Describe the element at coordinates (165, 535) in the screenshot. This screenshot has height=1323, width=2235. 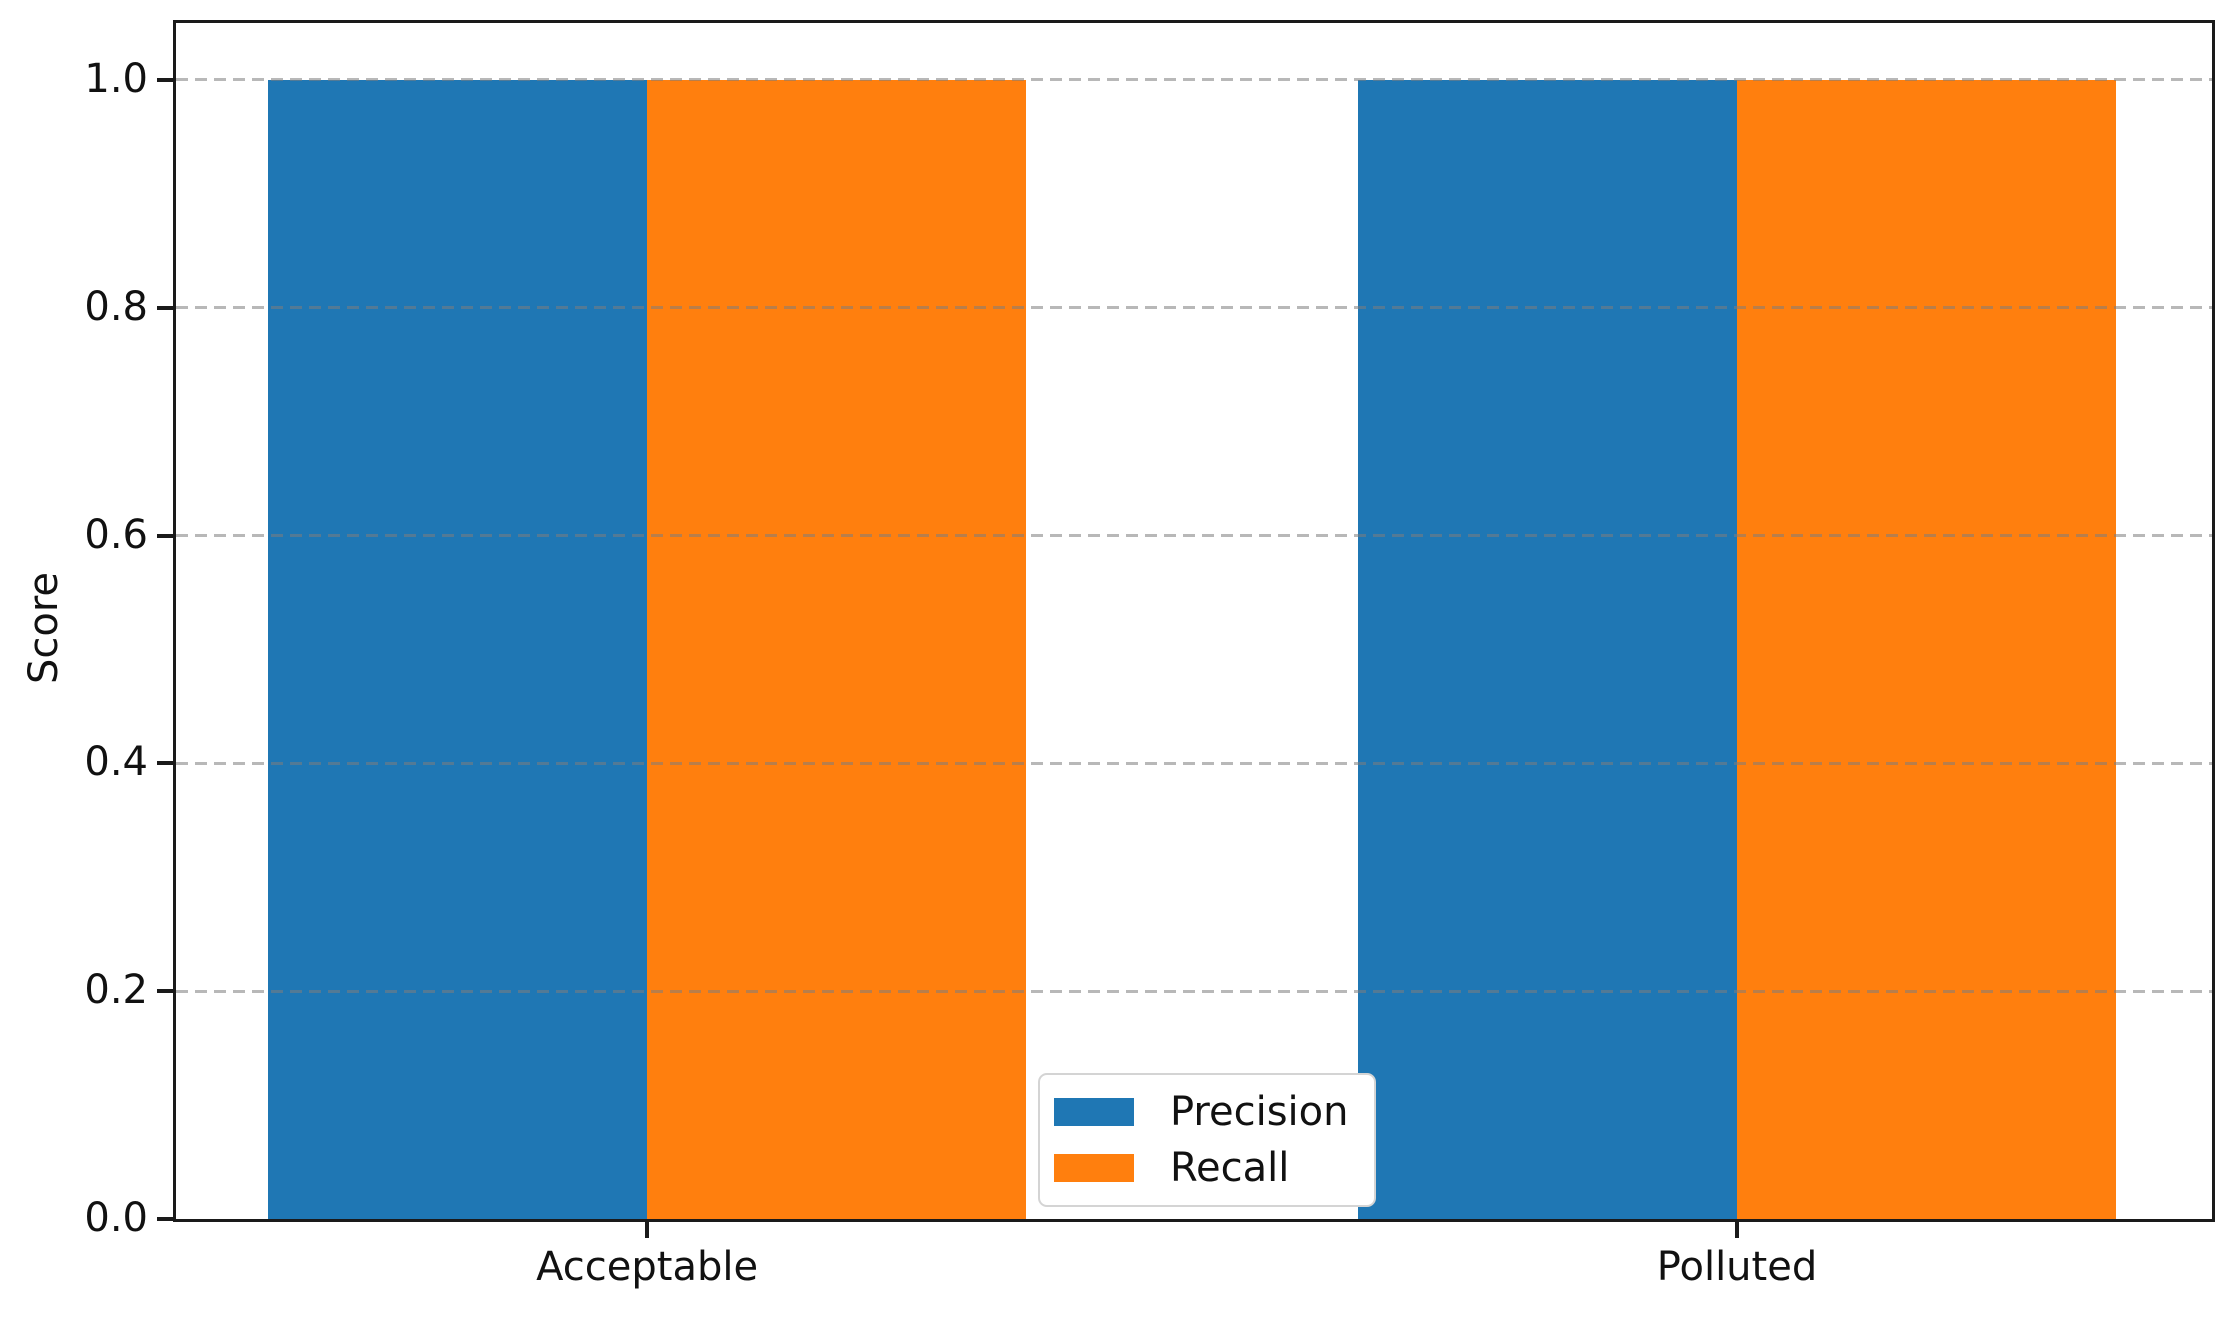
I see `y-tick-mark-0.6` at that location.